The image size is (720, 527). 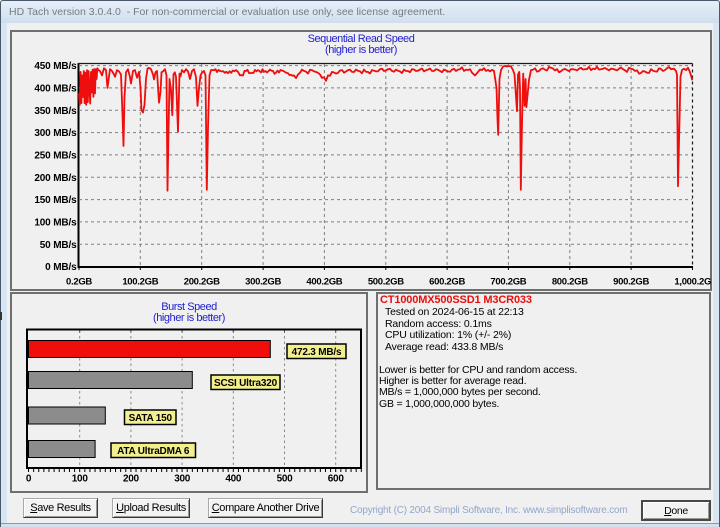 I want to click on svg-text: 400 MB/s, so click(x=55, y=89).